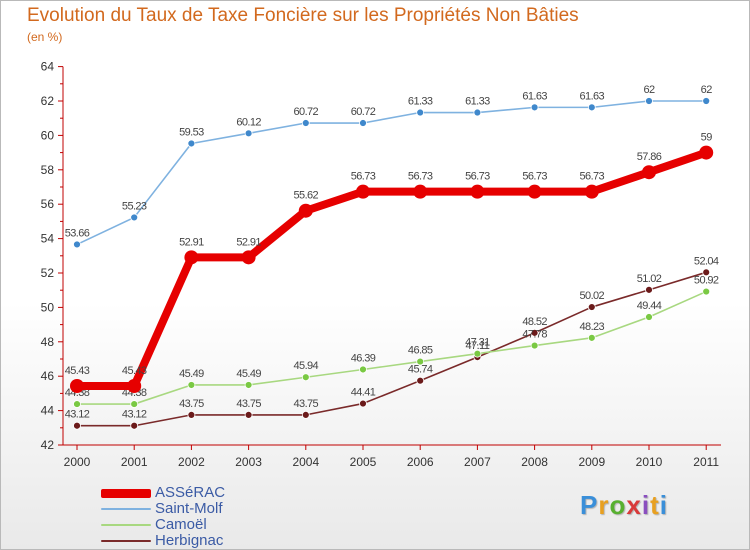 This screenshot has height=550, width=750. Describe the element at coordinates (48, 445) in the screenshot. I see `y-tick-label: 42` at that location.